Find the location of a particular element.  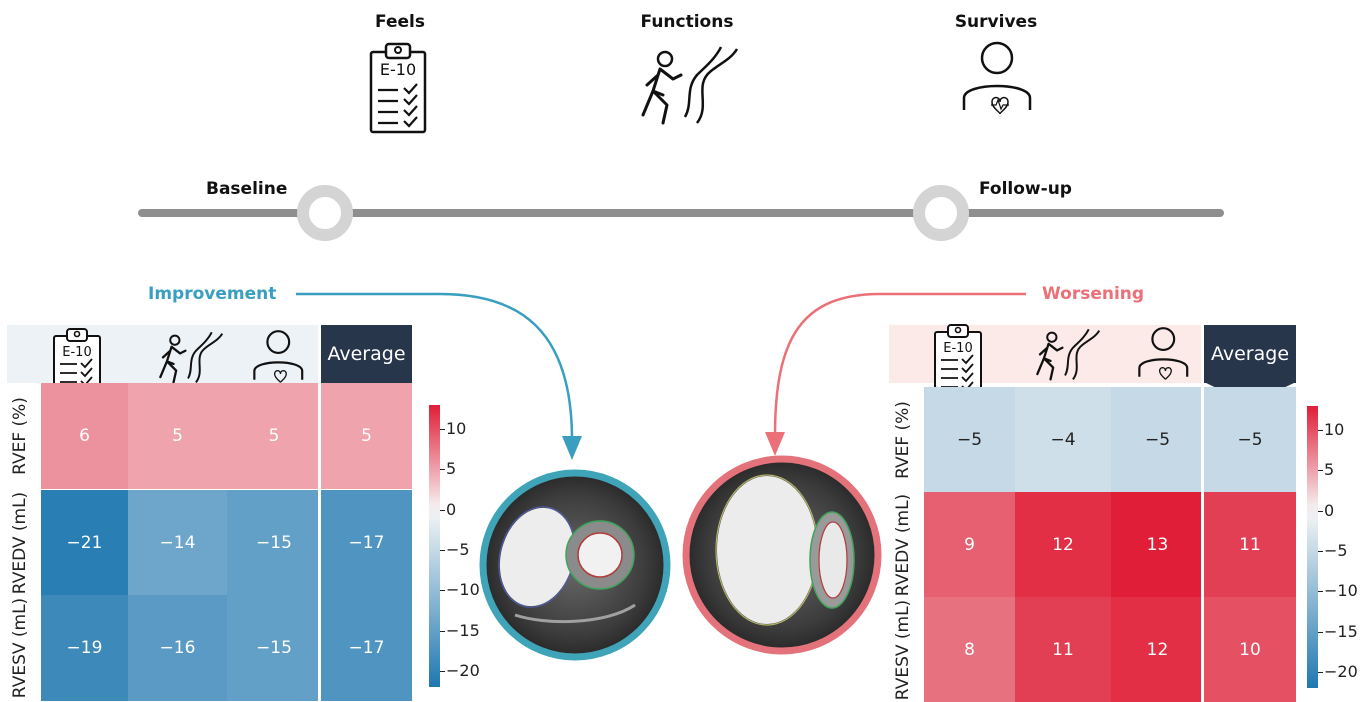

worsening-average-divider is located at coordinates (1202, 513).